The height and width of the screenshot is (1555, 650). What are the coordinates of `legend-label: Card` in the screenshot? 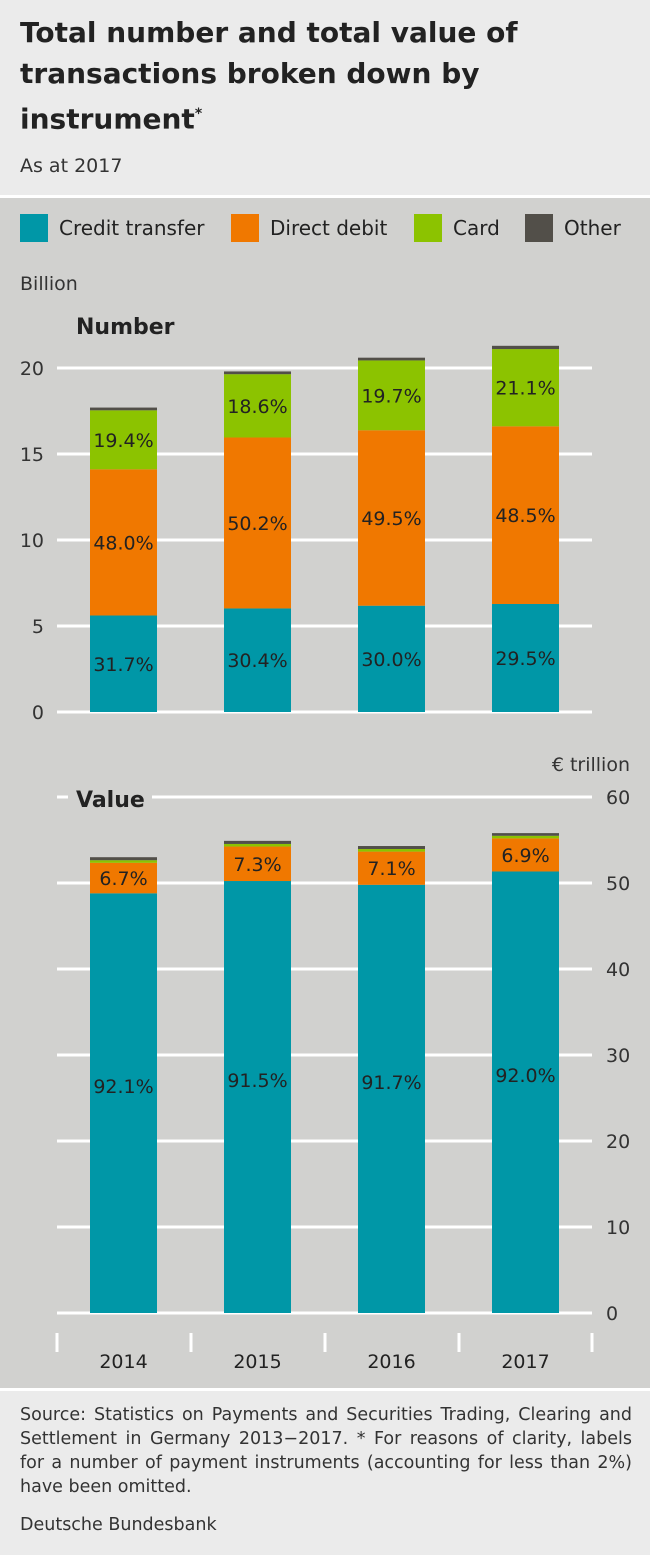 It's located at (476, 228).